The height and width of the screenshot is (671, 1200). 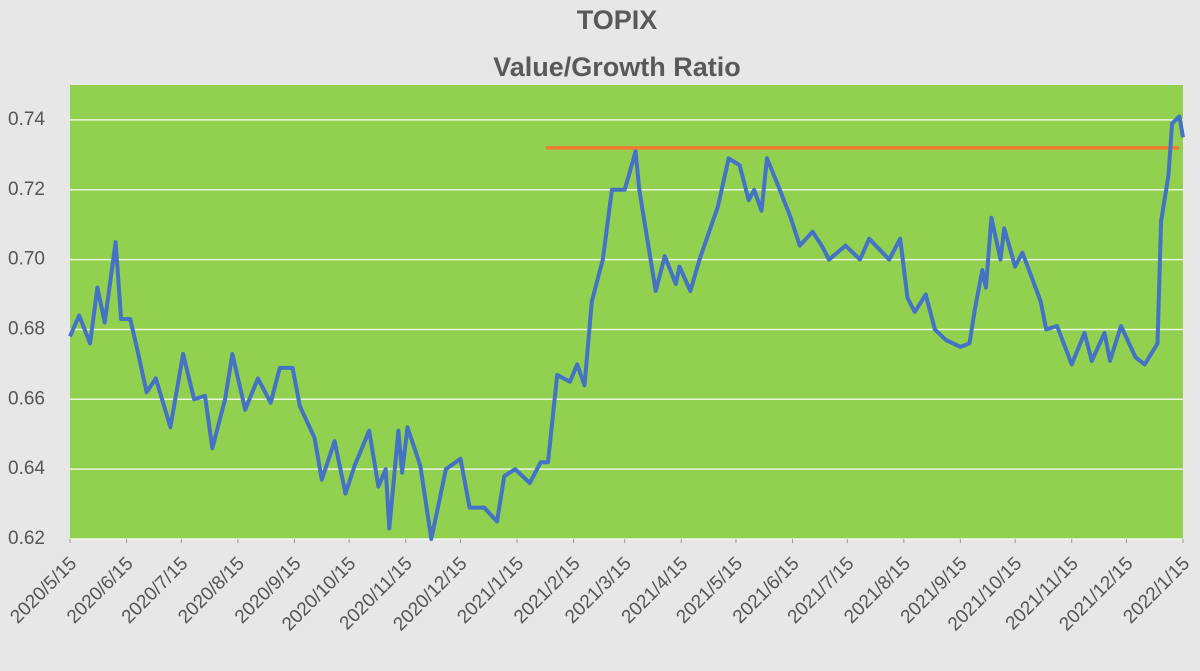 I want to click on chart-subtitle: Value/Growth Ratio, so click(x=617, y=67).